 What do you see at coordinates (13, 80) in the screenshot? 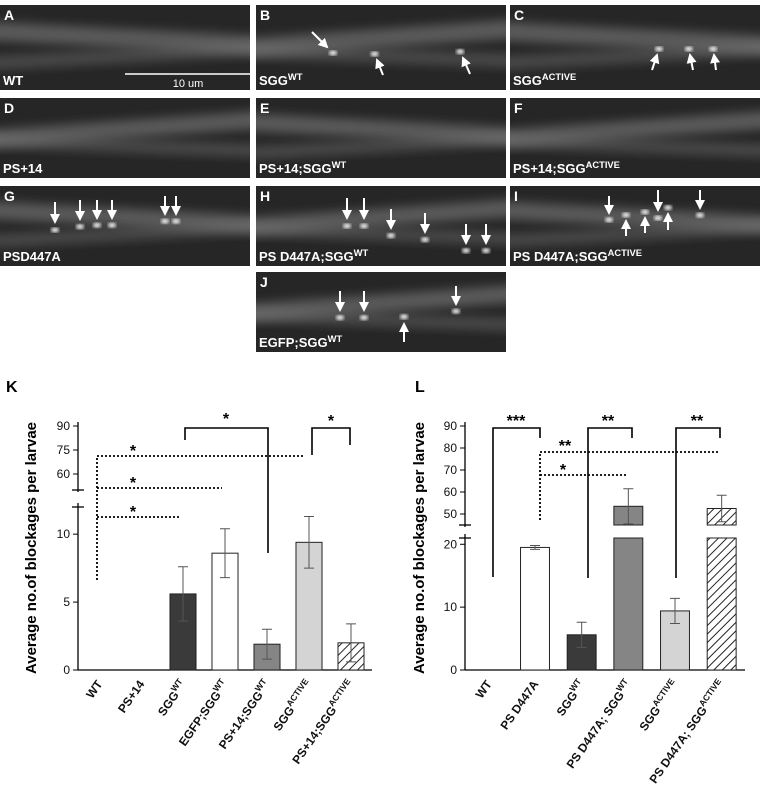
I see `label: WT` at bounding box center [13, 80].